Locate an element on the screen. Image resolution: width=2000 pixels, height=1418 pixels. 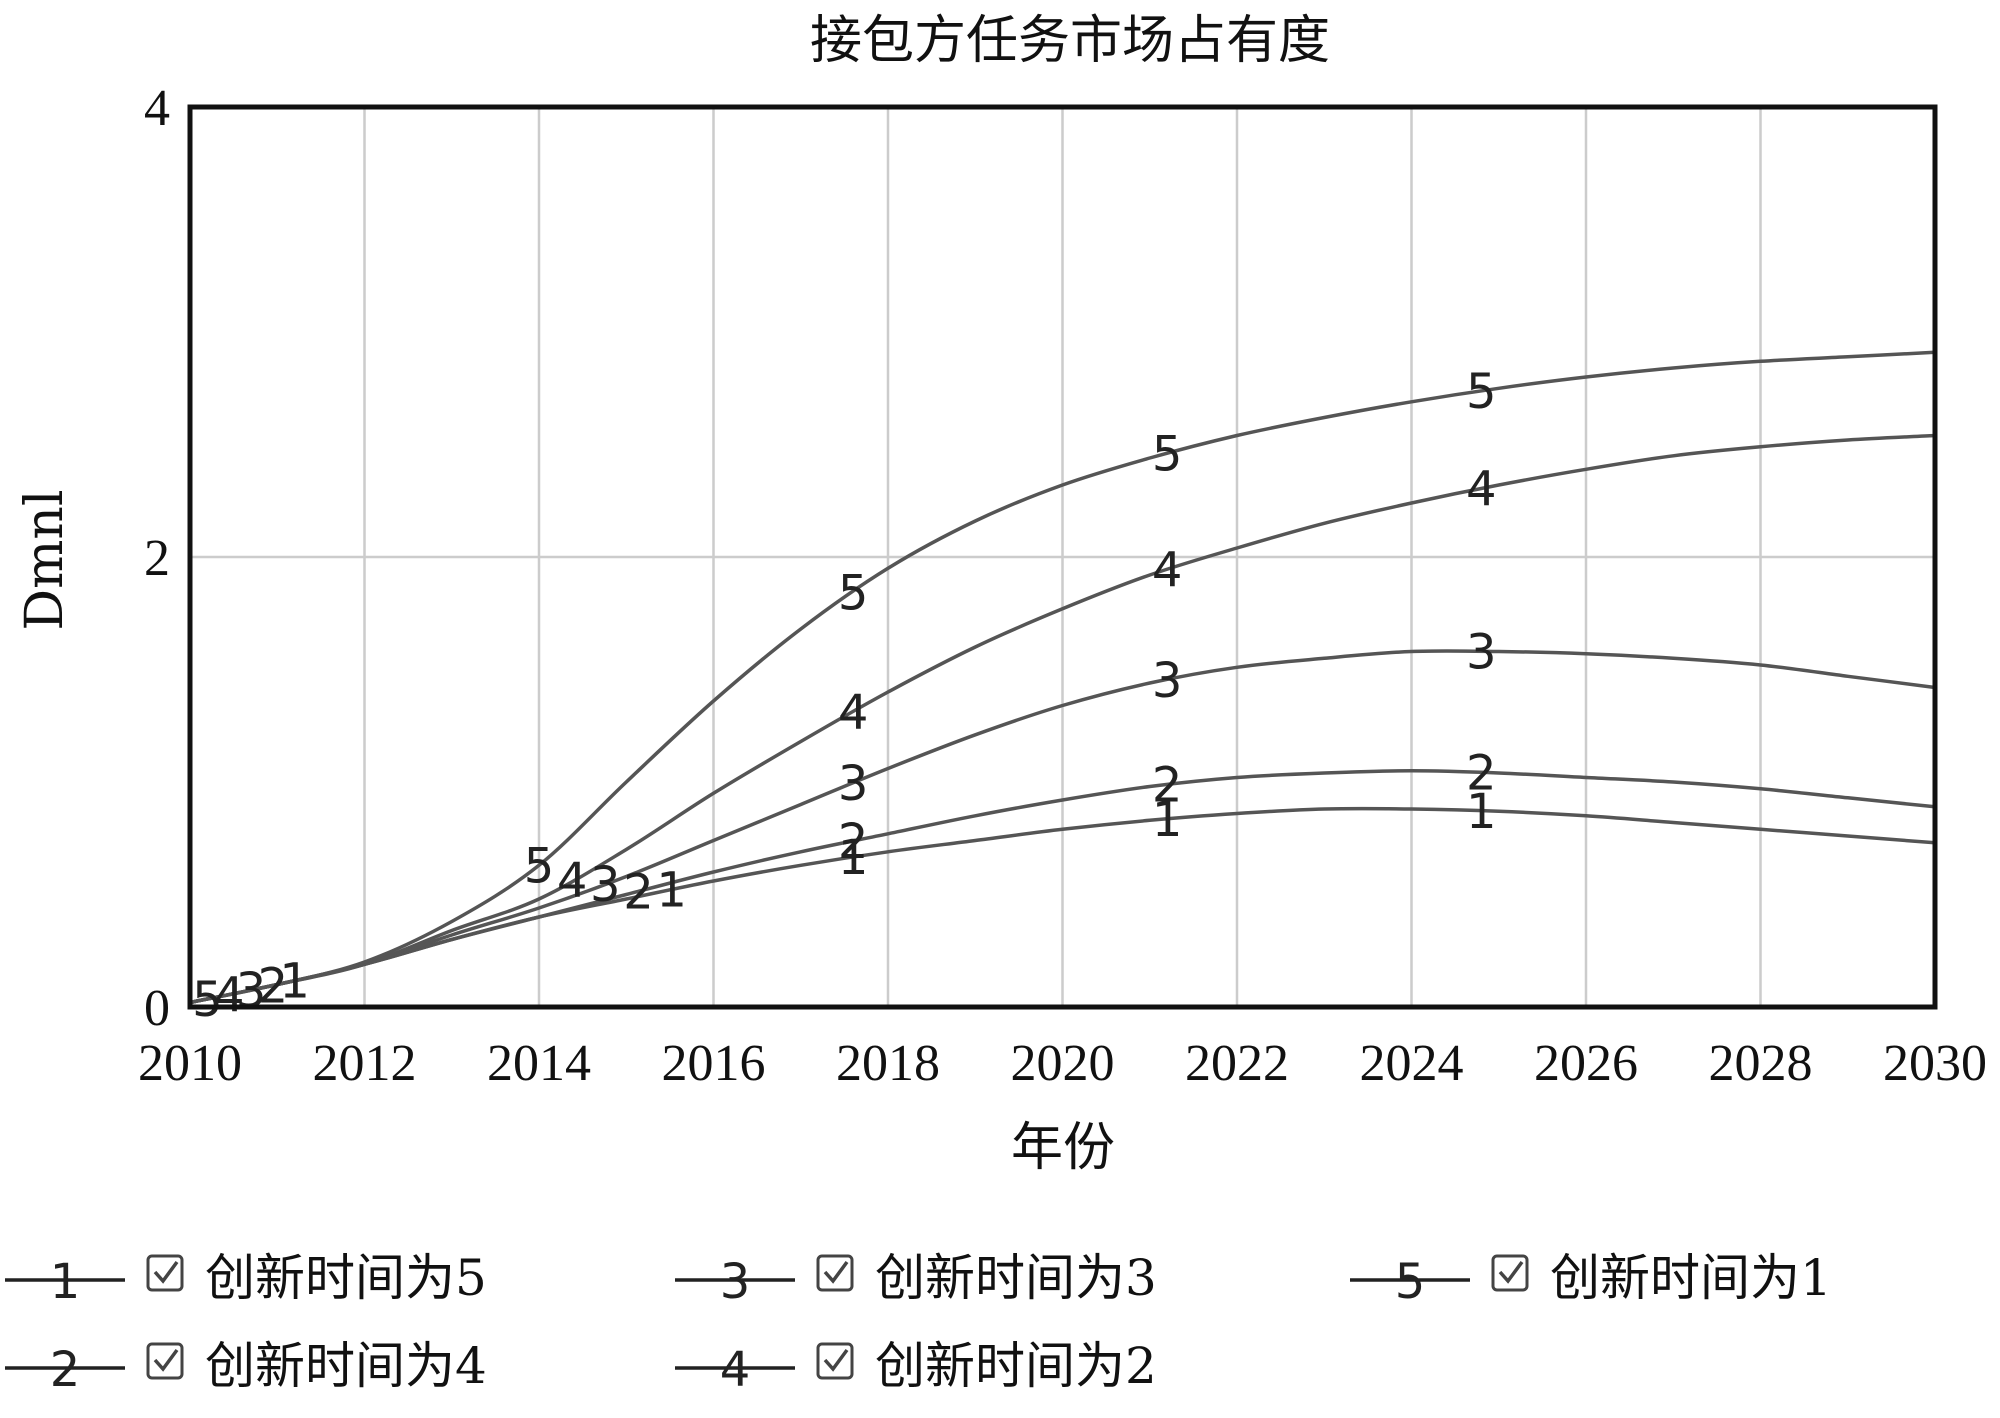
legend-label: 创新时间为1 is located at coordinates (1691, 1278).